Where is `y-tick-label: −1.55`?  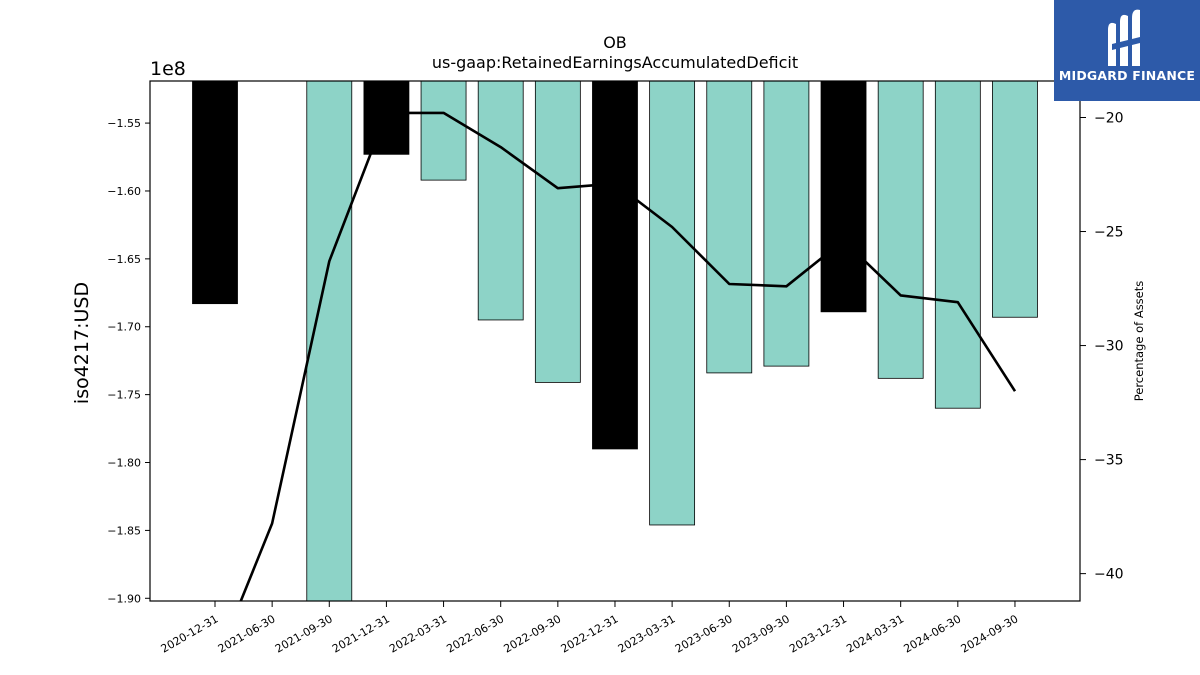 y-tick-label: −1.55 is located at coordinates (124, 123).